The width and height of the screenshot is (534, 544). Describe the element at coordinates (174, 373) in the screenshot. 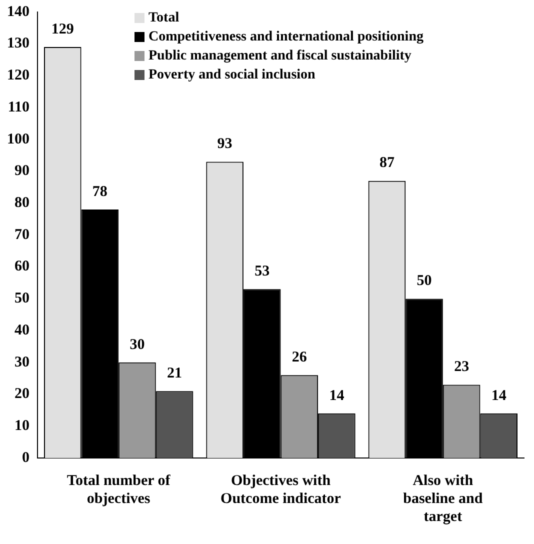

I see `data-label: 21` at that location.